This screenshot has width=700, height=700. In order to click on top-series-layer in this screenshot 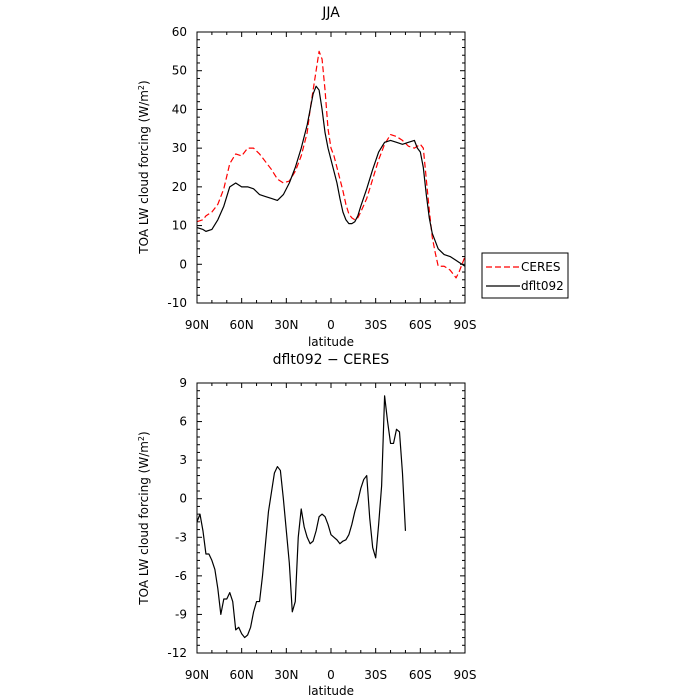, I will do `click(331, 164)`.